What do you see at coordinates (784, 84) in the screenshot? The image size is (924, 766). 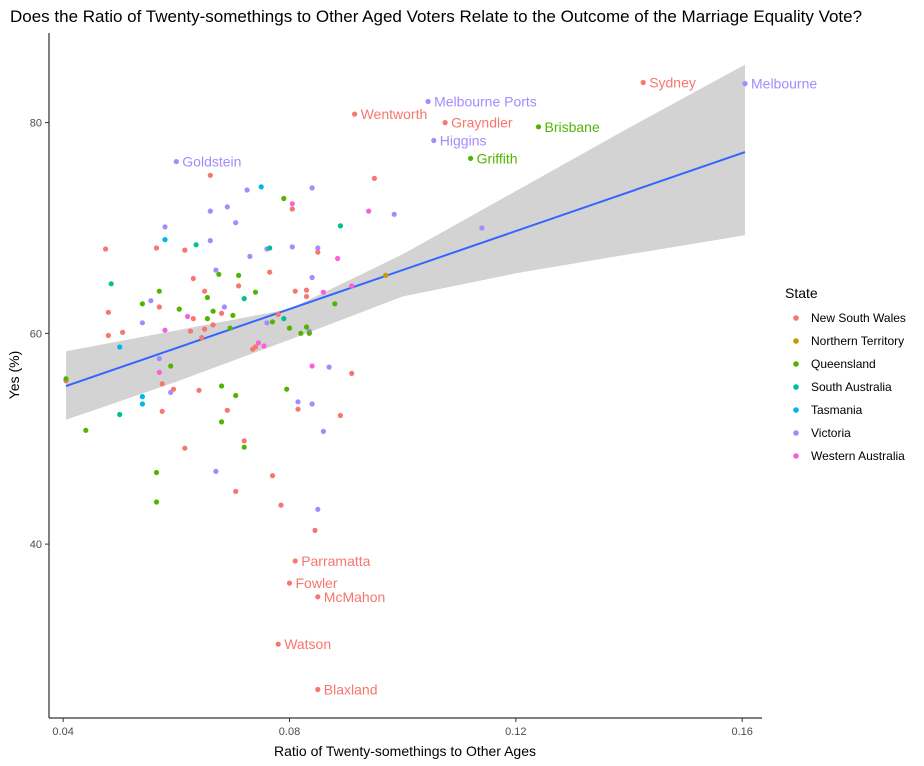 I see `point-label: Melbourne` at bounding box center [784, 84].